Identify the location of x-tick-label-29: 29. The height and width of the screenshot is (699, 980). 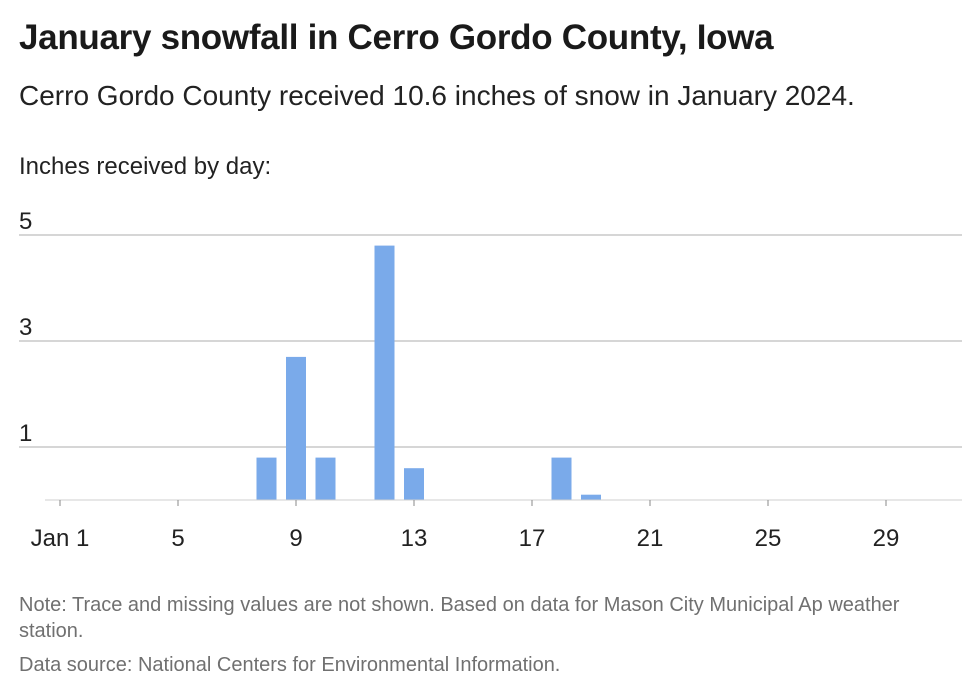
(886, 538).